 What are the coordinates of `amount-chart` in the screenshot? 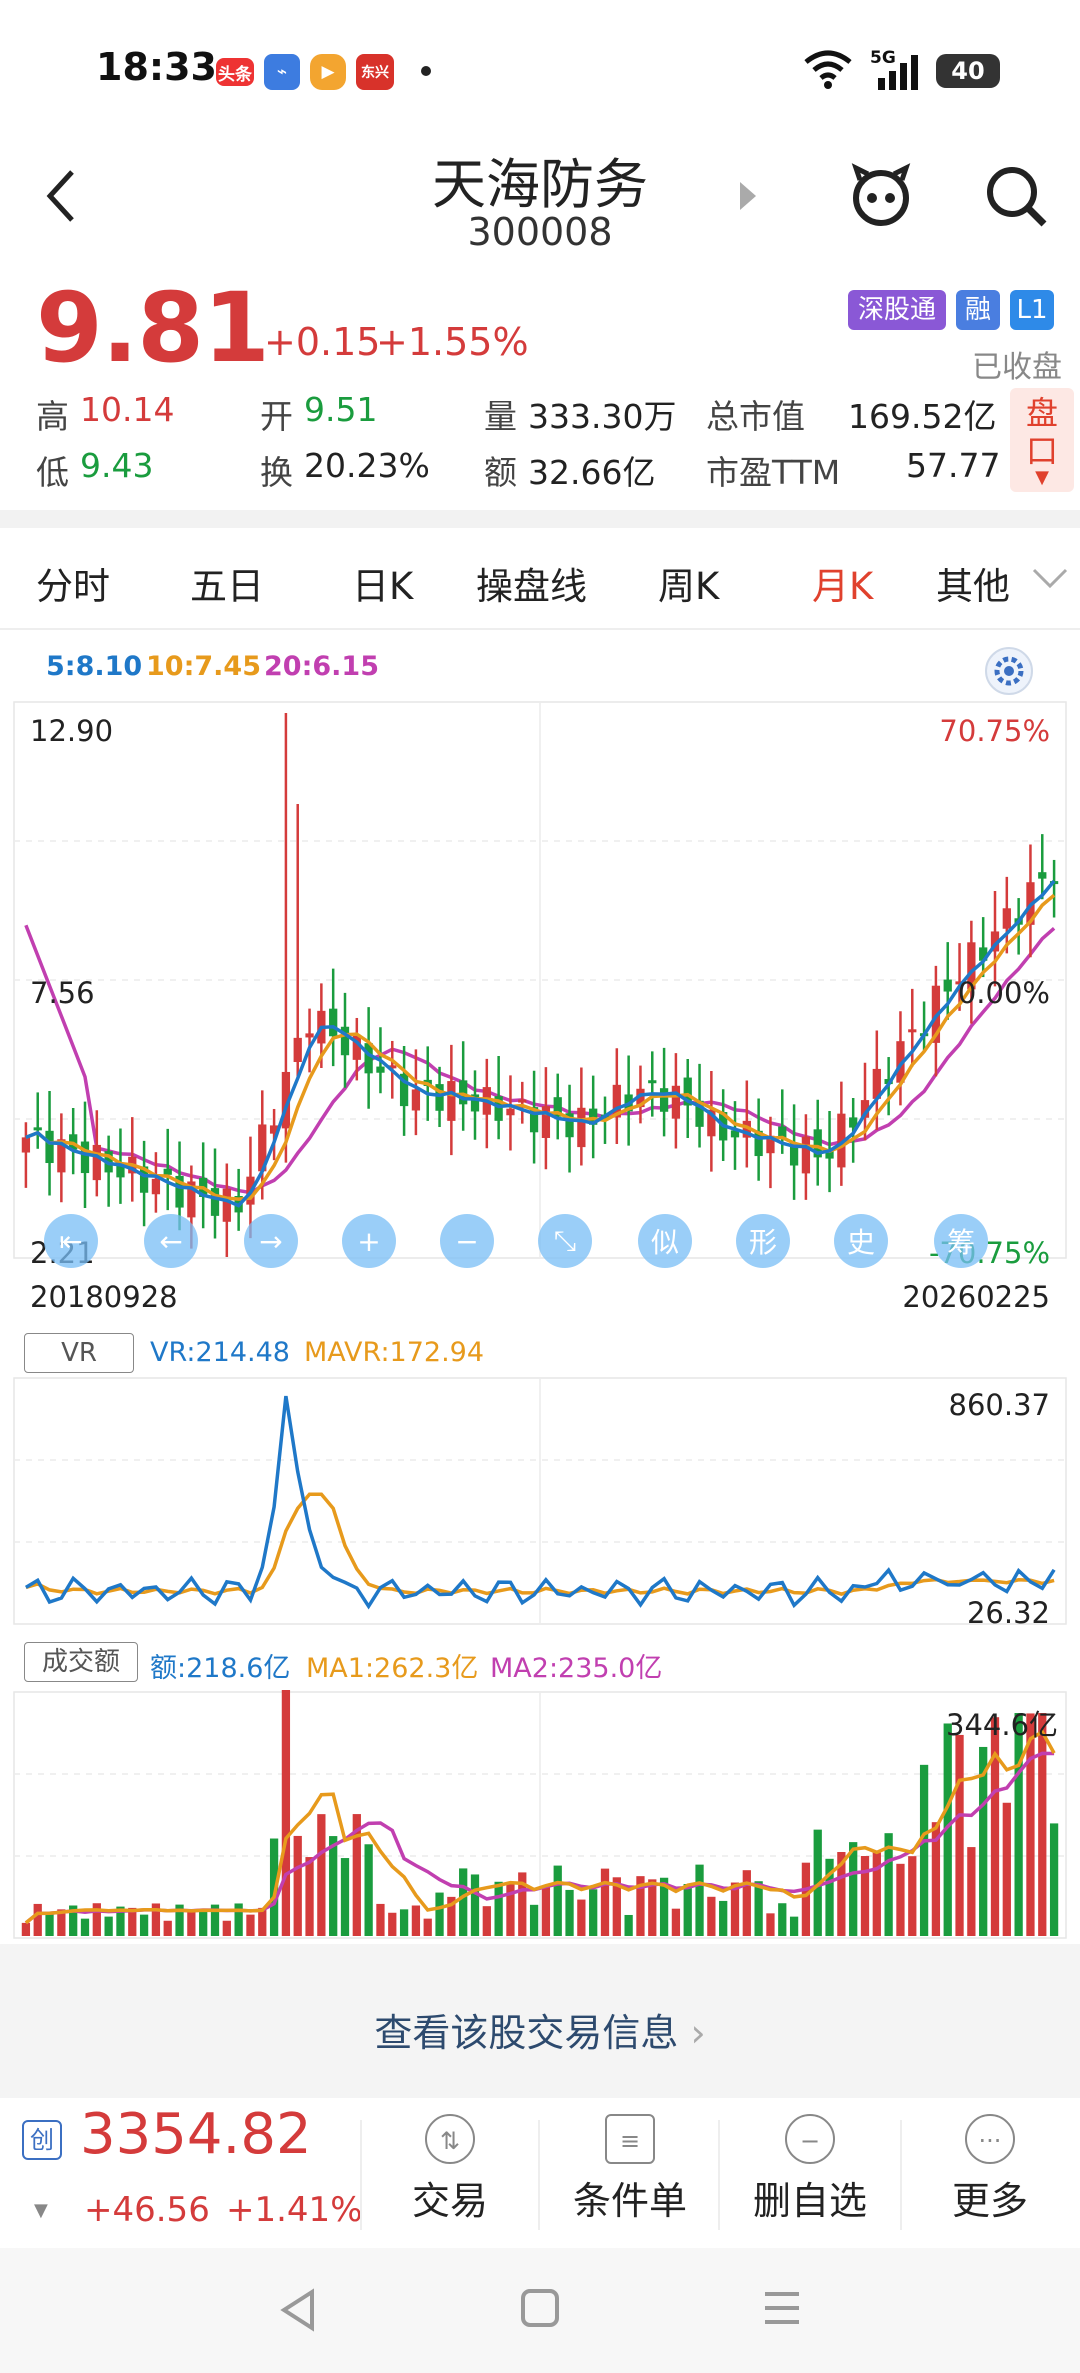 It's located at (540, 1814).